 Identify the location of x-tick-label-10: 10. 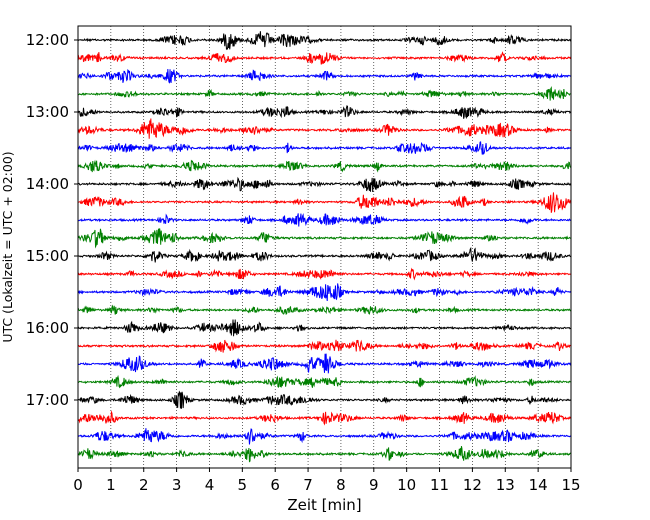
(406, 485).